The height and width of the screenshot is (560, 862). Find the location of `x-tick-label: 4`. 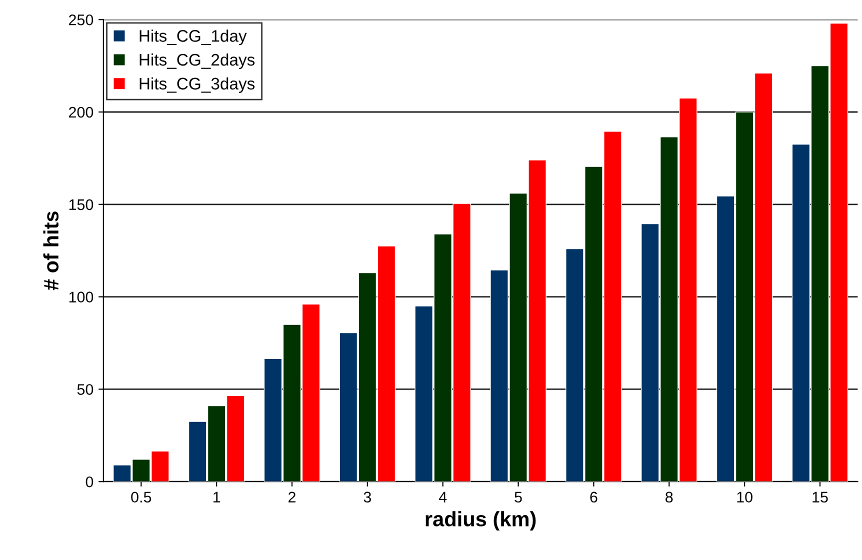

x-tick-label: 4 is located at coordinates (442, 497).